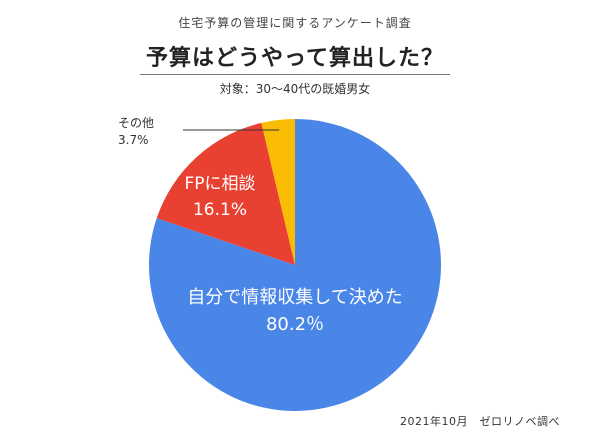 This screenshot has width=590, height=442. What do you see at coordinates (219, 184) in the screenshot?
I see `label-fp-consult-name: FPに相談` at bounding box center [219, 184].